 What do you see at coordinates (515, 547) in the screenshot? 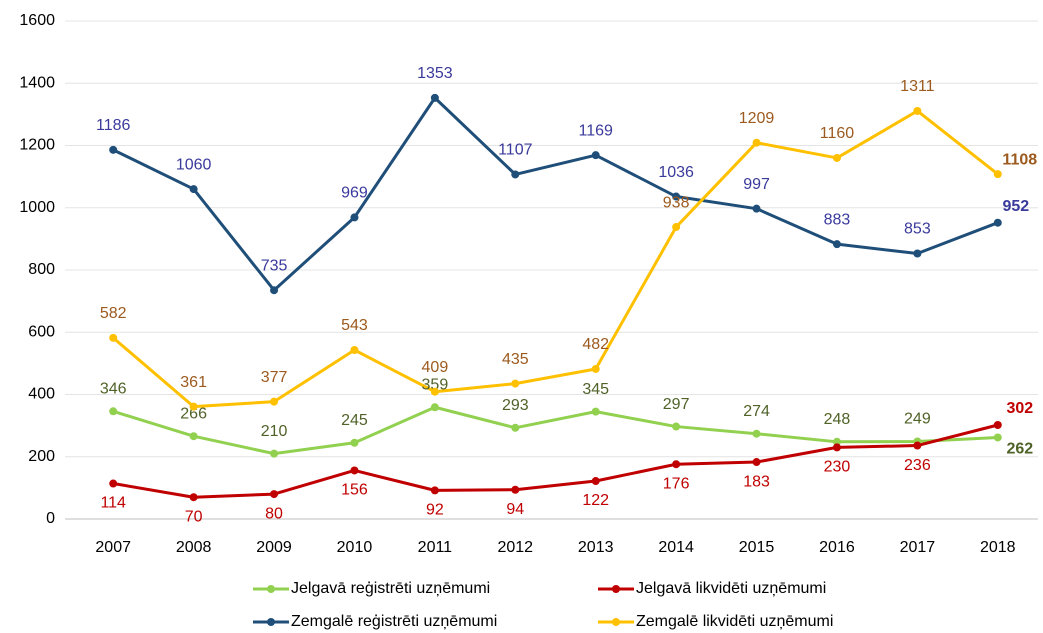
I see `x-tick-label: 2012` at bounding box center [515, 547].